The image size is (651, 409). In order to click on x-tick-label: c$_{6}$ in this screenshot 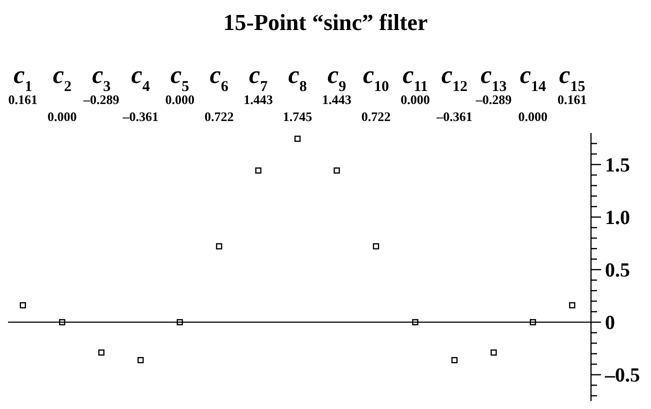, I will do `click(219, 78)`.